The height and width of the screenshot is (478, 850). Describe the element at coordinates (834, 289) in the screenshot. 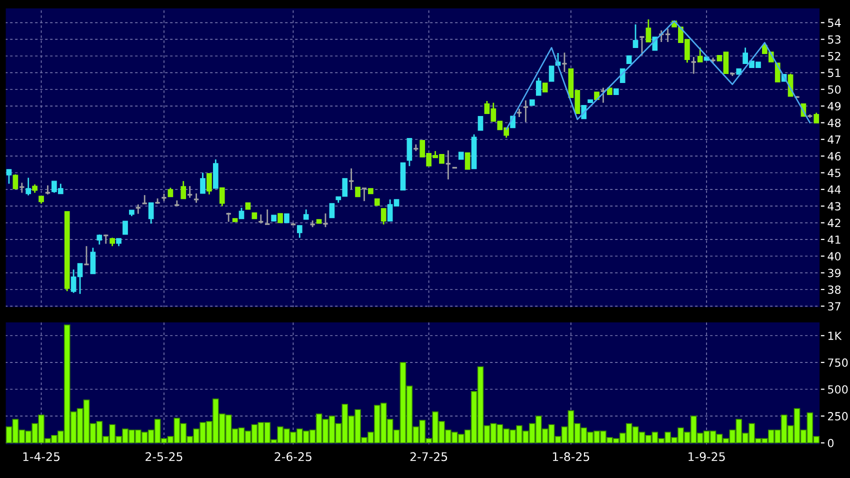

I see `y-tick-label: 38` at that location.